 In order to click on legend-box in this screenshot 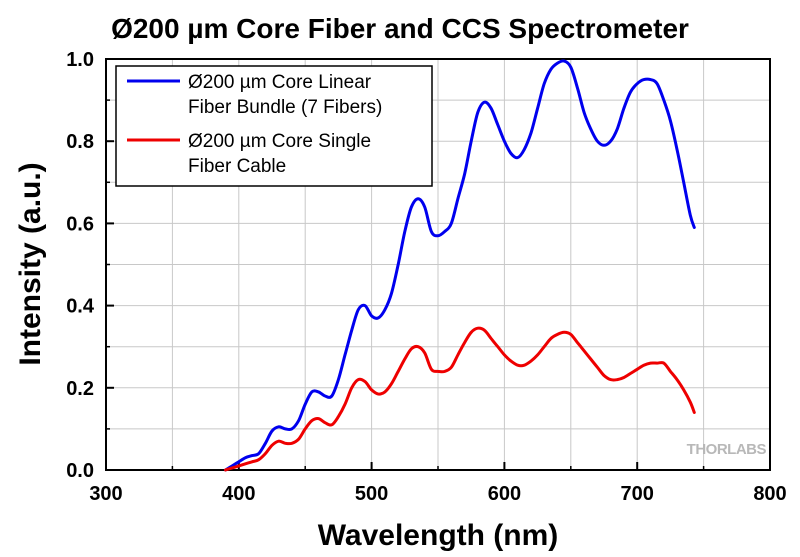, I will do `click(274, 126)`.